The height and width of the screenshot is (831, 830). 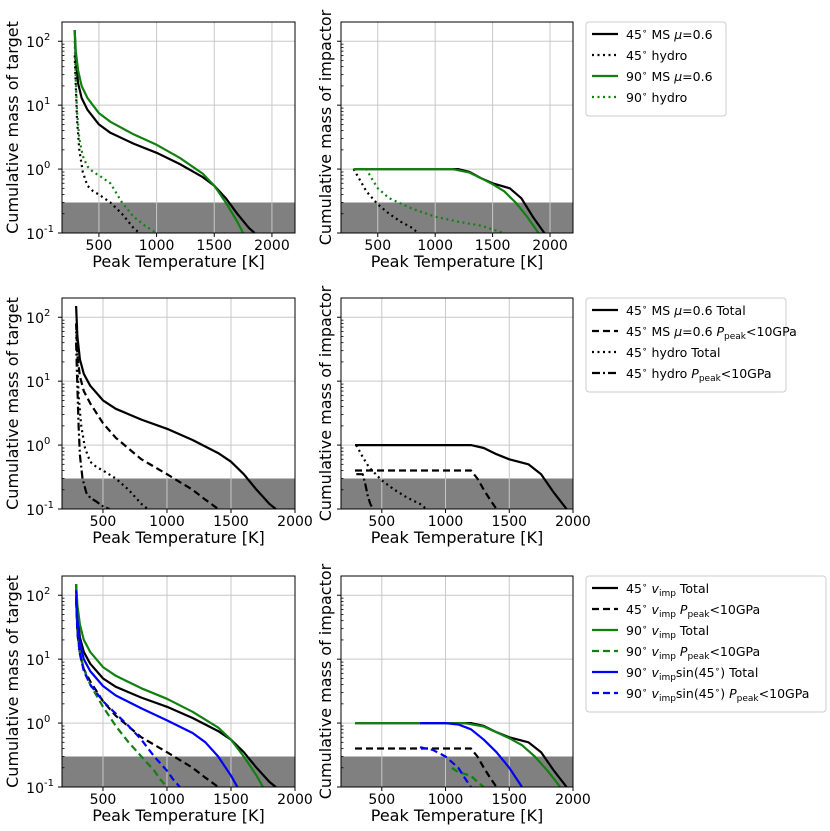 I want to click on legend-label: 90∘ vimp Total, so click(x=667, y=632).